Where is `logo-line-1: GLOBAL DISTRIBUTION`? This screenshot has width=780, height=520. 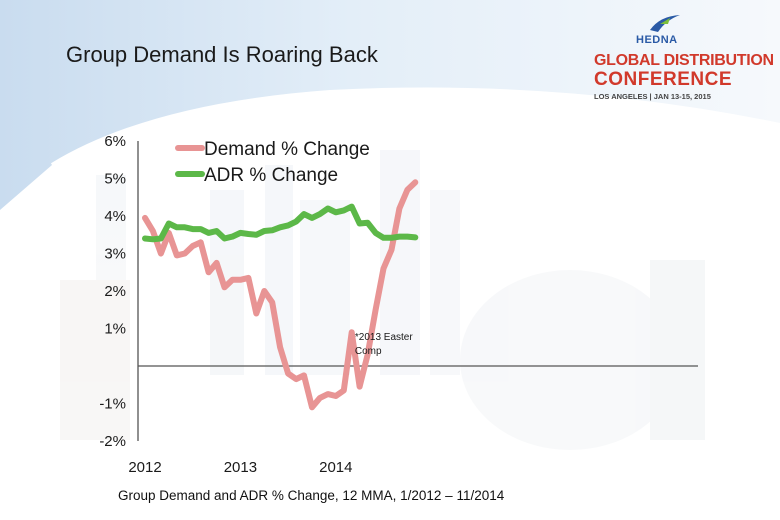 logo-line-1: GLOBAL DISTRIBUTION is located at coordinates (684, 60).